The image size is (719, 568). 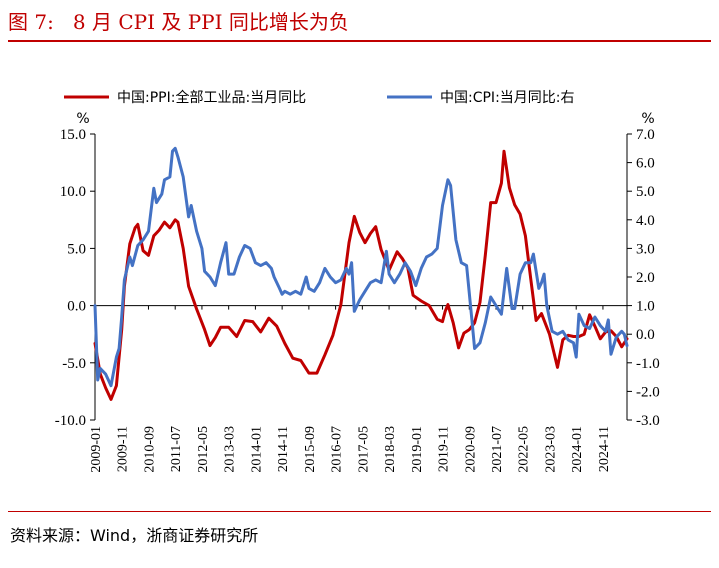 What do you see at coordinates (76, 307) in the screenshot?
I see `left-tick-label: 0.0` at bounding box center [76, 307].